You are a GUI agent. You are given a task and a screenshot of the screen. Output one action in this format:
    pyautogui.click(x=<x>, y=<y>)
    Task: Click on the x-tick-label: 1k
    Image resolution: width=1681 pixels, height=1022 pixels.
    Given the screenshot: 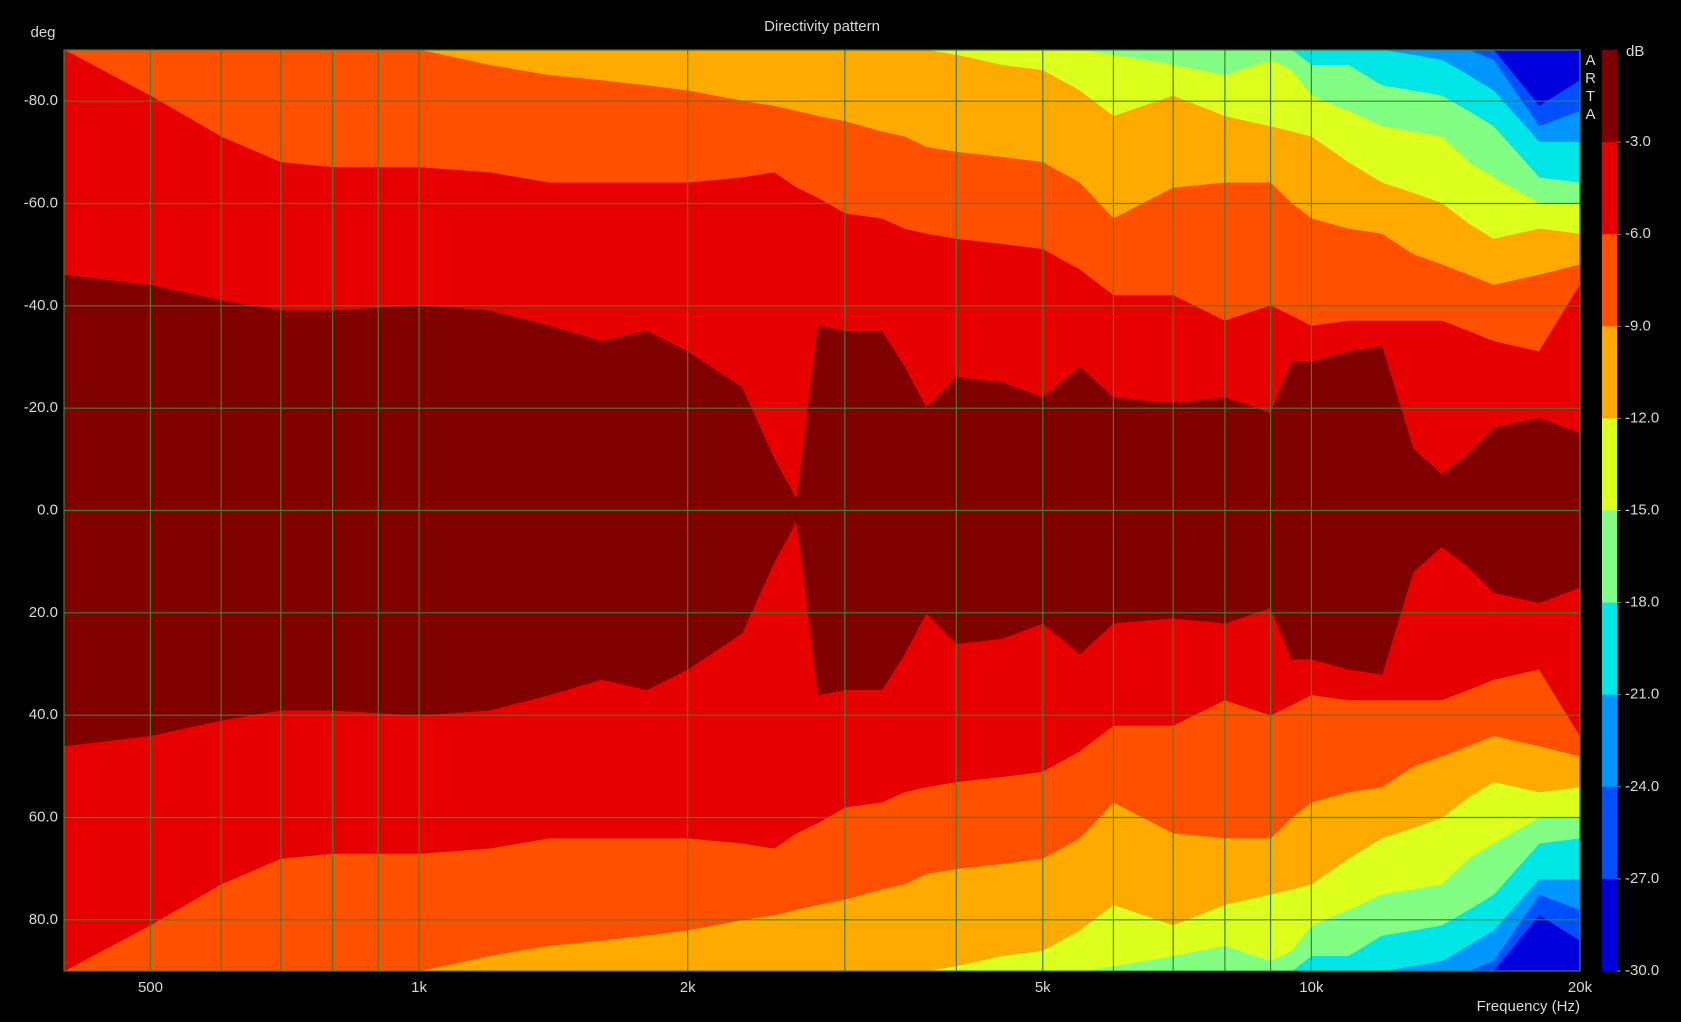 What is the action you would take?
    pyautogui.click(x=419, y=987)
    